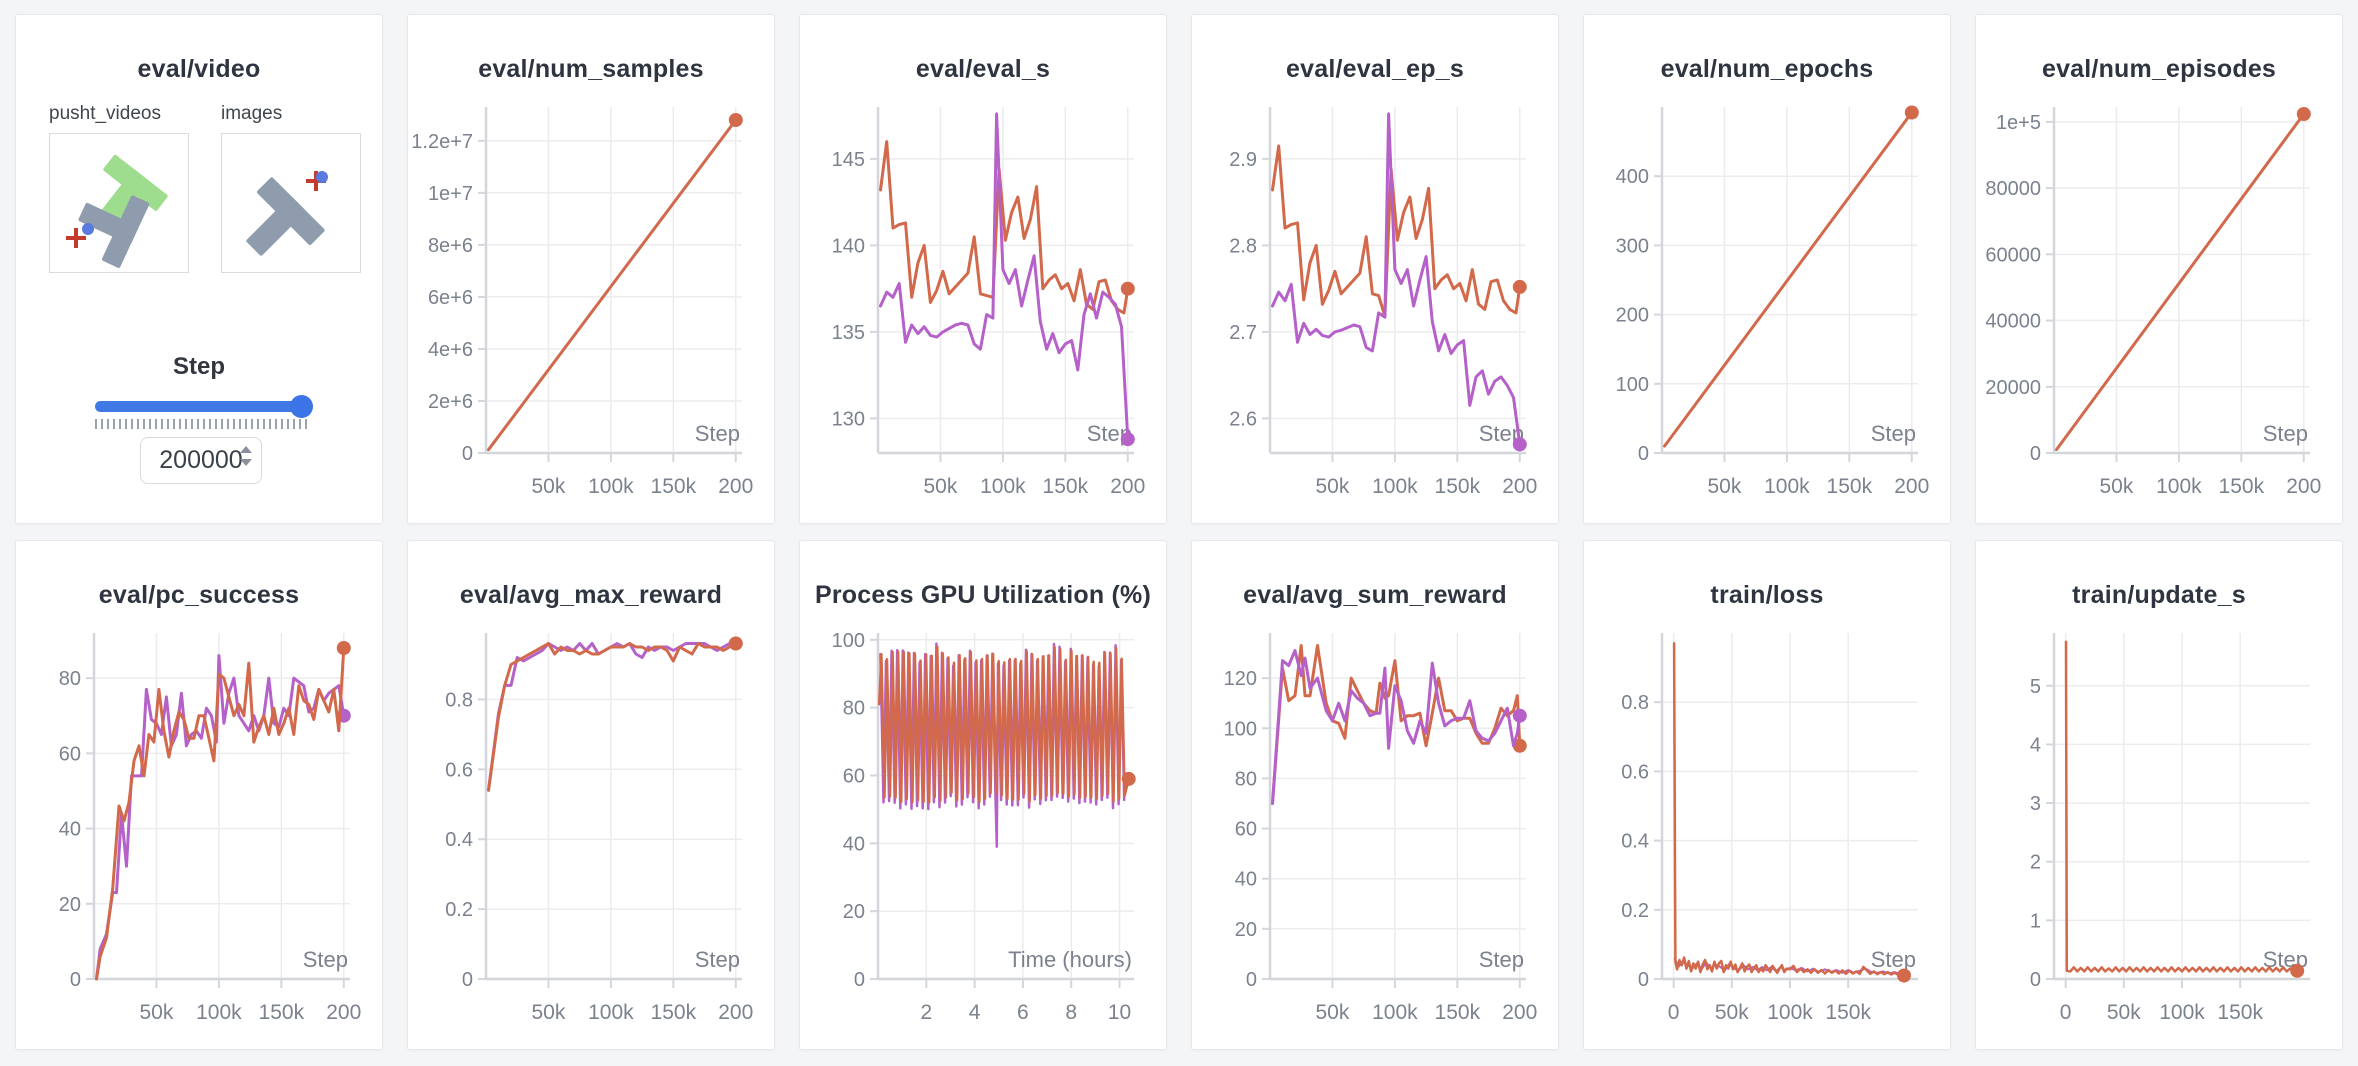 The width and height of the screenshot is (2358, 1066). Describe the element at coordinates (200, 827) in the screenshot. I see `chart-canvas: 50k 100k 150k 200 0 20 40 60 80 Step` at that location.